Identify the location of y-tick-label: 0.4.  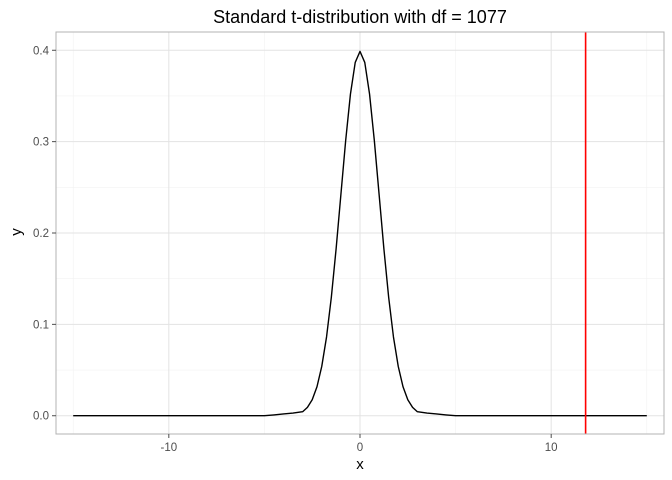
(41, 51).